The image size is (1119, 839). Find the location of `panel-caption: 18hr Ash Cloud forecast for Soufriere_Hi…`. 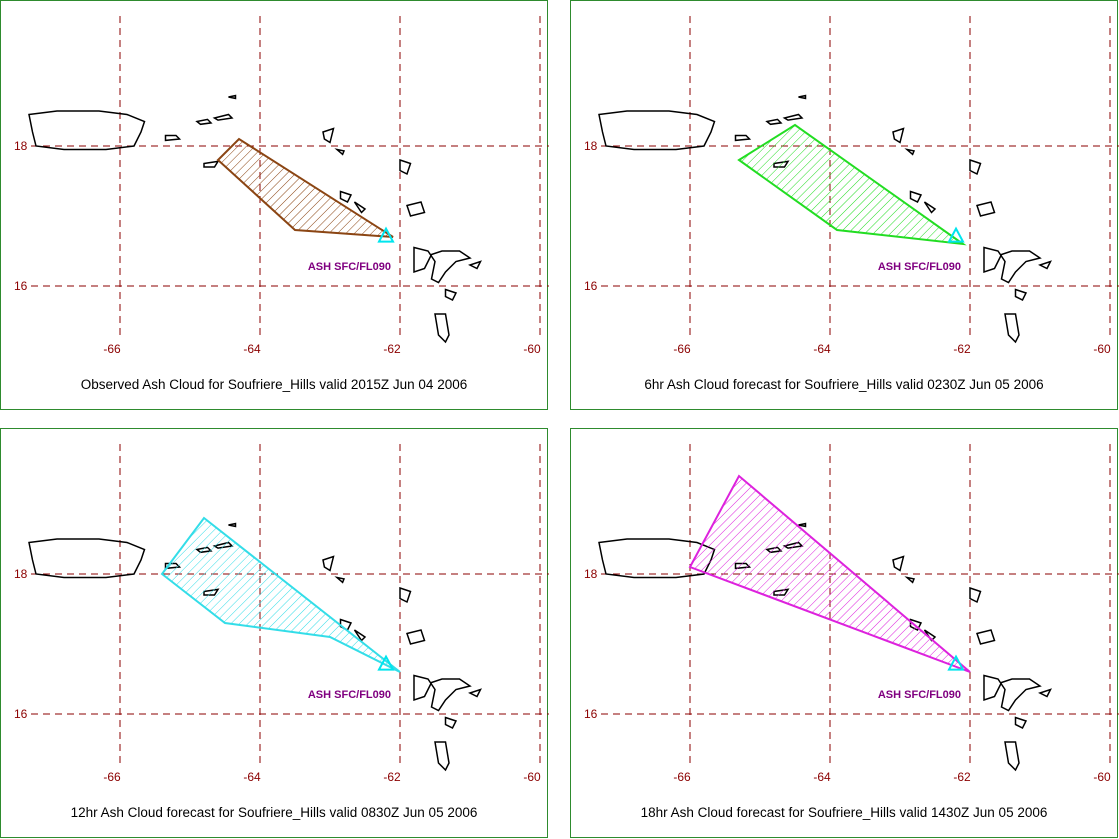

panel-caption: 18hr Ash Cloud forecast for Soufriere_Hi… is located at coordinates (844, 812).